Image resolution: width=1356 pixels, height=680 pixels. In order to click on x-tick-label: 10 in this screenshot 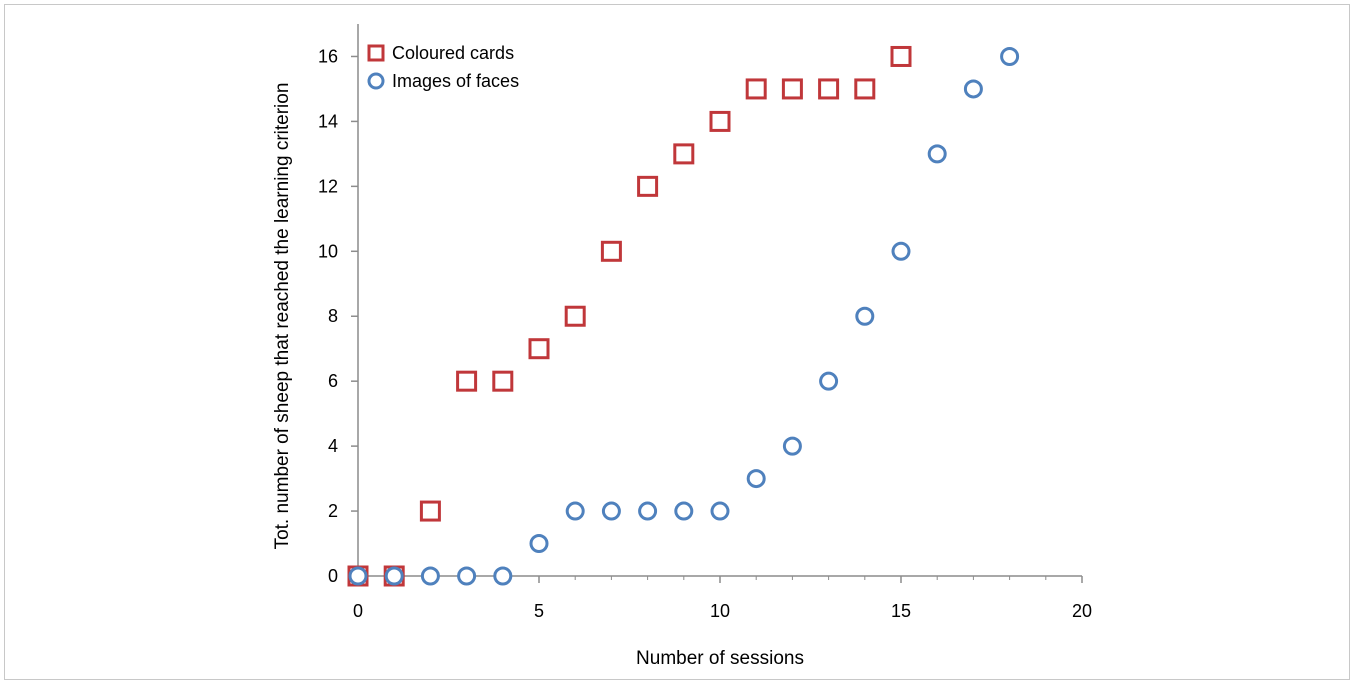, I will do `click(720, 611)`.